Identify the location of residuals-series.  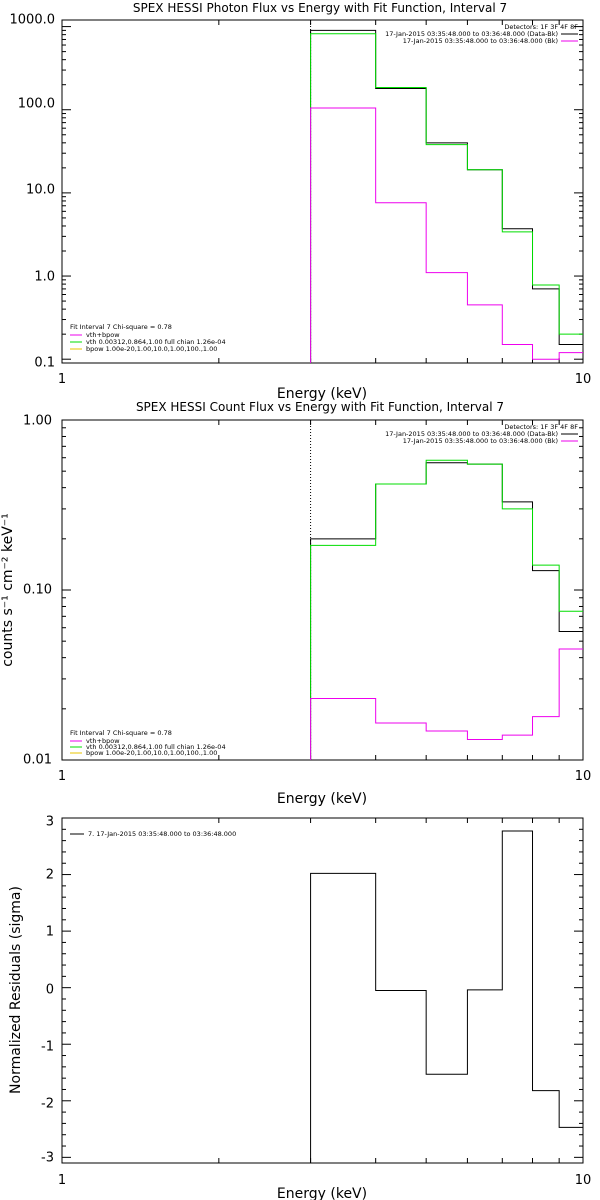
(446, 996).